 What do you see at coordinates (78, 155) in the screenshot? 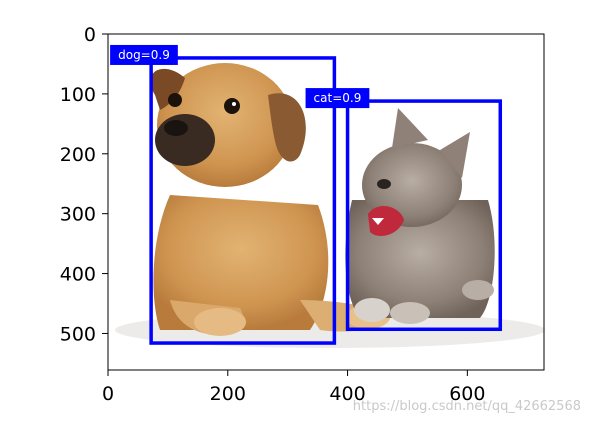
I see `y-tick-label-200: 200` at bounding box center [78, 155].